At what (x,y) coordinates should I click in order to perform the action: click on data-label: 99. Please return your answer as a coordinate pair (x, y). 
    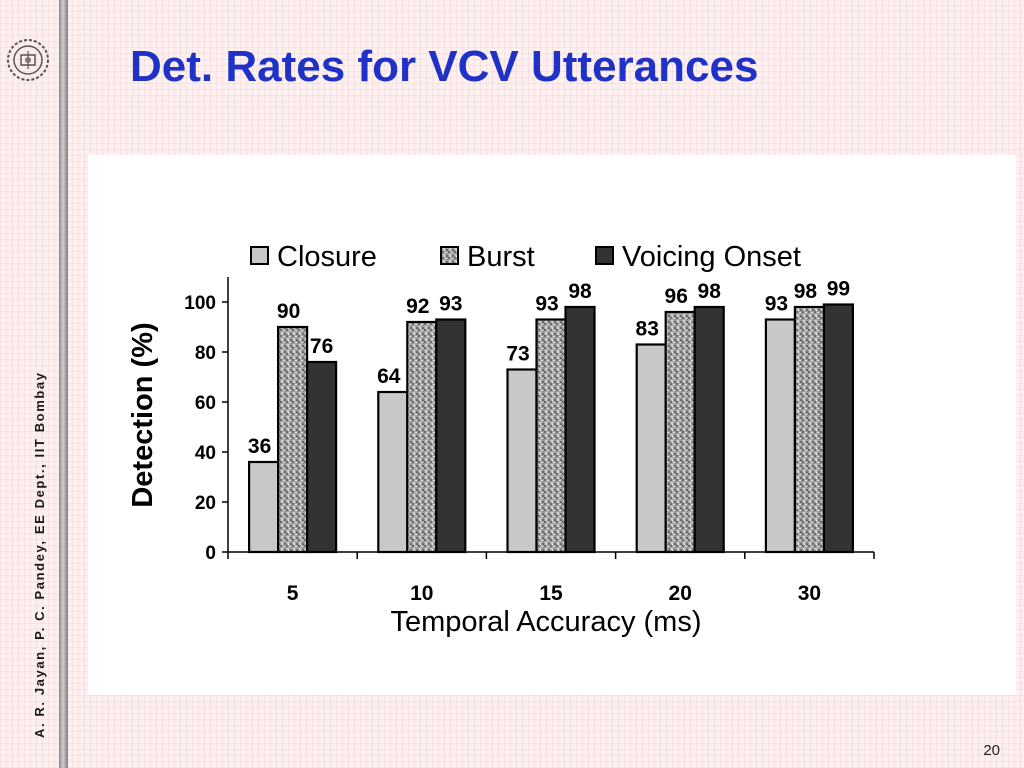
    Looking at the image, I should click on (838, 289).